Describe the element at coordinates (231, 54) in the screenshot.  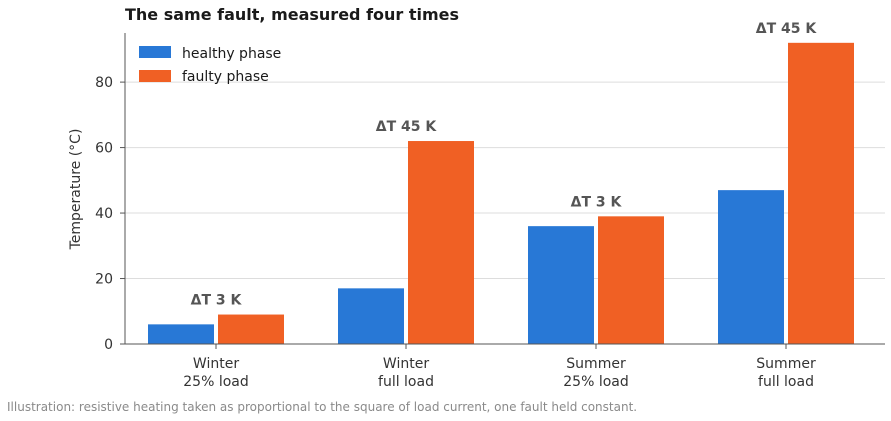
I see `legend-label-healthy: healthy phase` at that location.